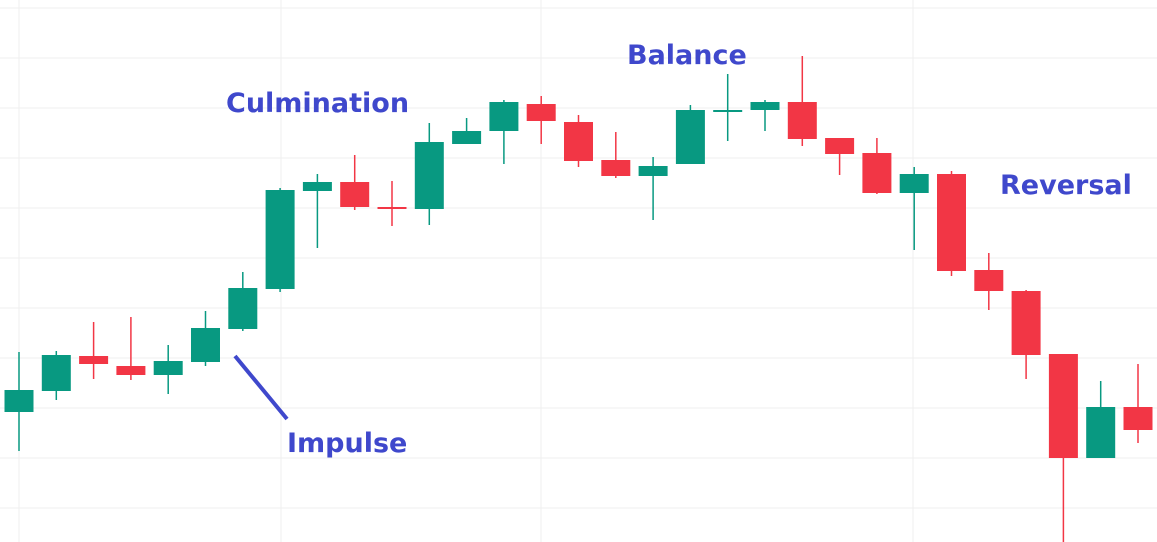  What do you see at coordinates (687, 55) in the screenshot?
I see `annotation-balance: Balance` at bounding box center [687, 55].